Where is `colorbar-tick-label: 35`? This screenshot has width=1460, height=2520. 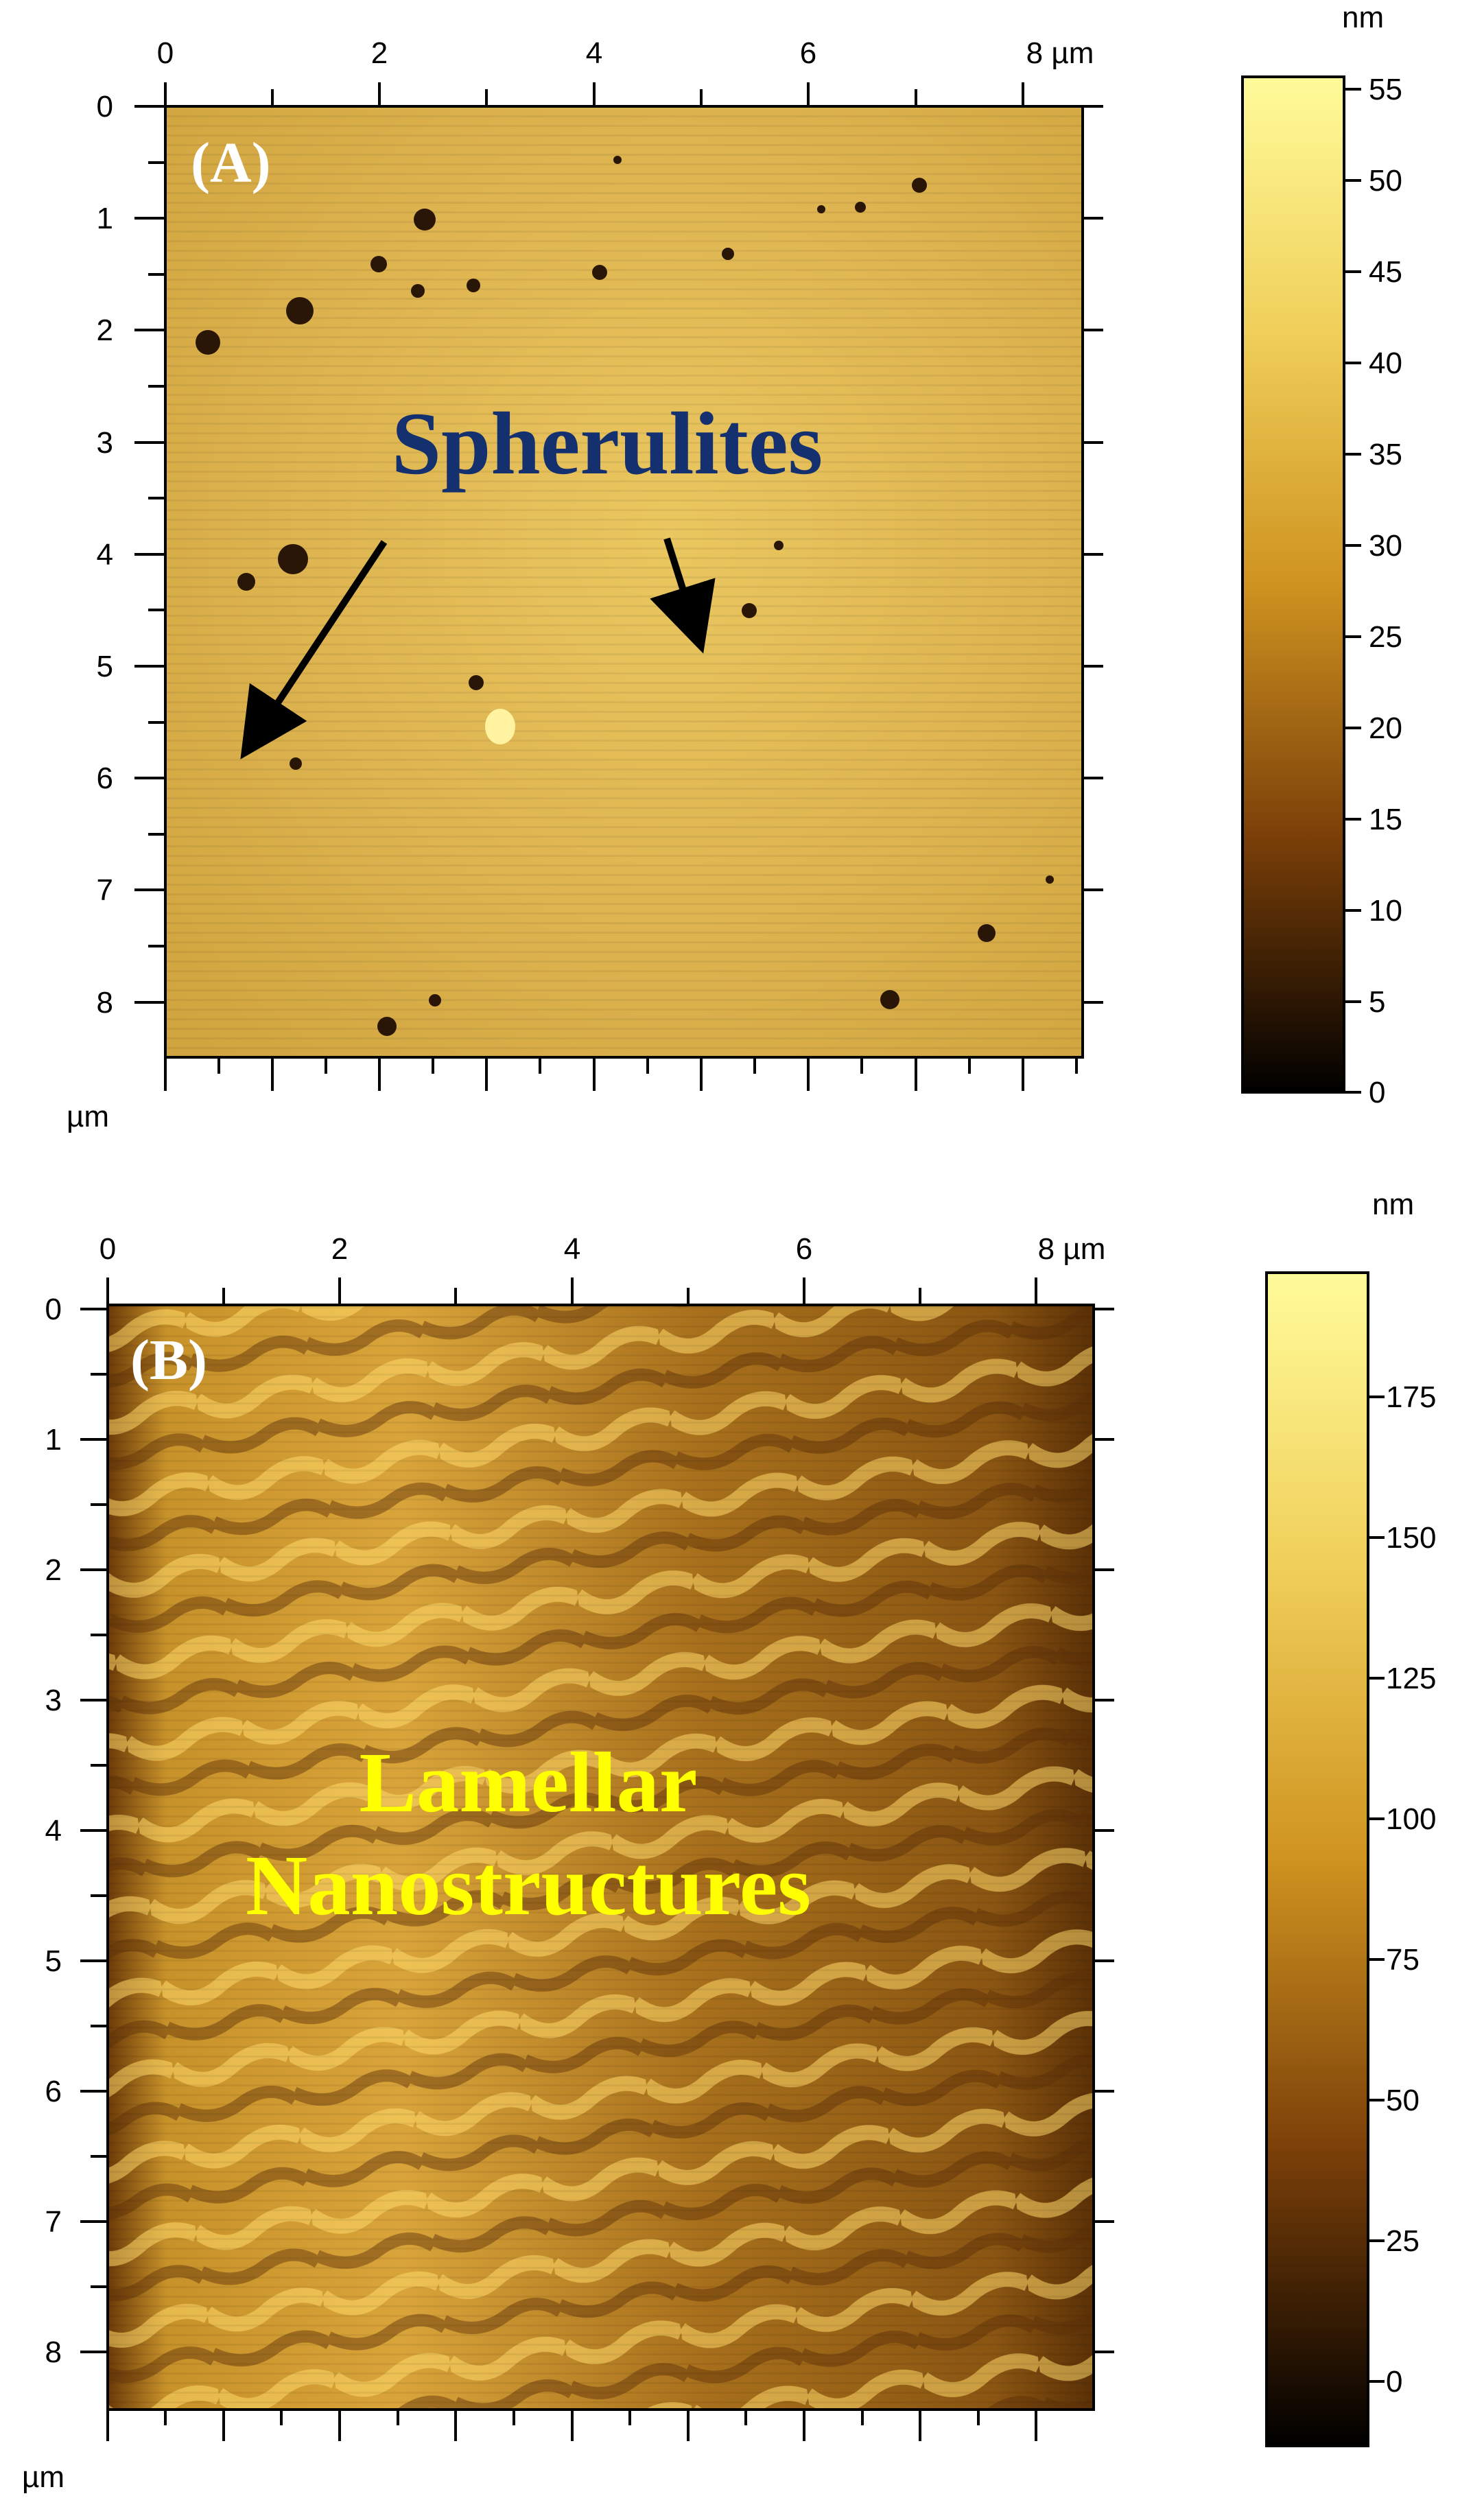
colorbar-tick-label: 35 is located at coordinates (1385, 455).